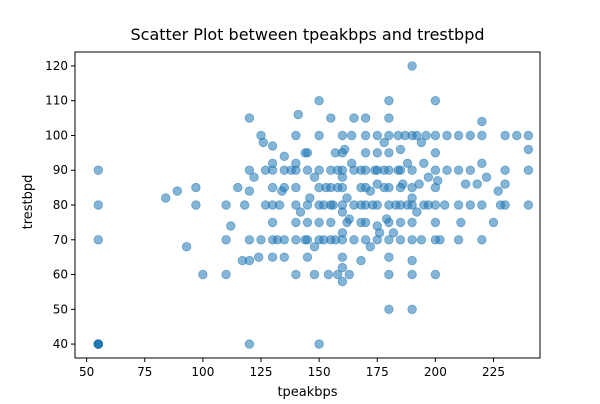 Image resolution: width=600 pixels, height=404 pixels. What do you see at coordinates (56, 135) in the screenshot?
I see `y-tick-label: 100` at bounding box center [56, 135].